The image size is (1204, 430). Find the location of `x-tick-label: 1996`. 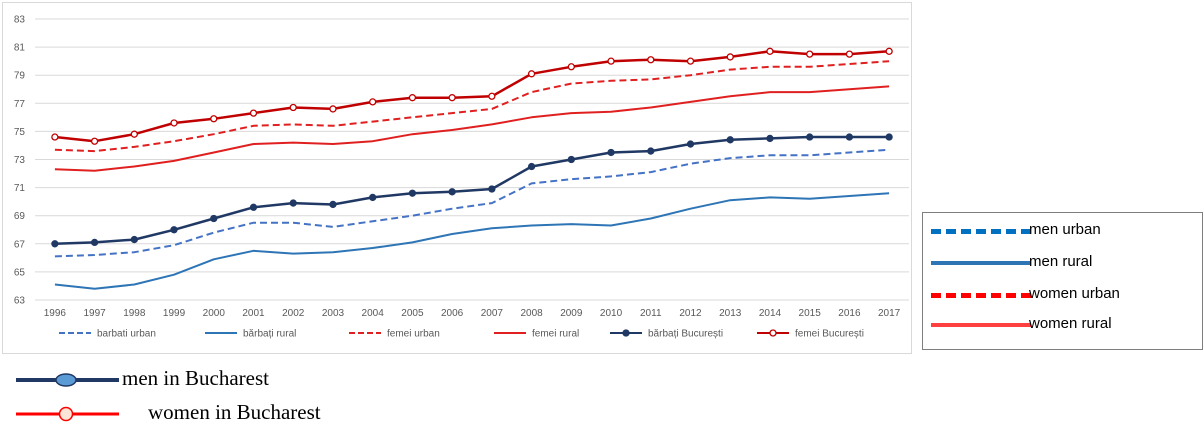

x-tick-label: 1996 is located at coordinates (55, 313).